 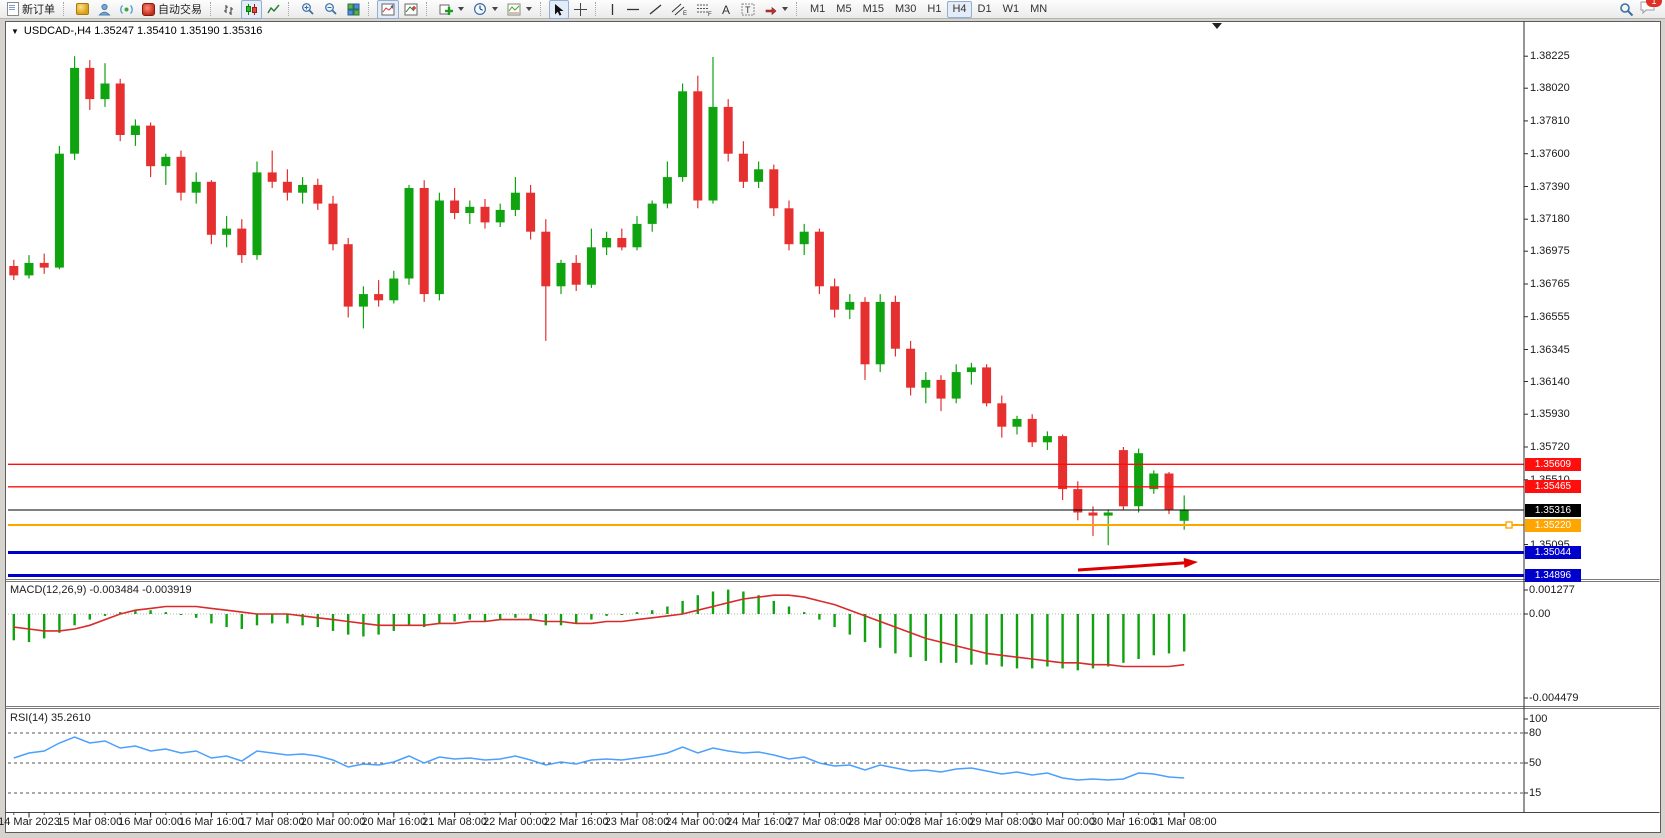 I want to click on indicator-list-button, so click(x=411, y=9).